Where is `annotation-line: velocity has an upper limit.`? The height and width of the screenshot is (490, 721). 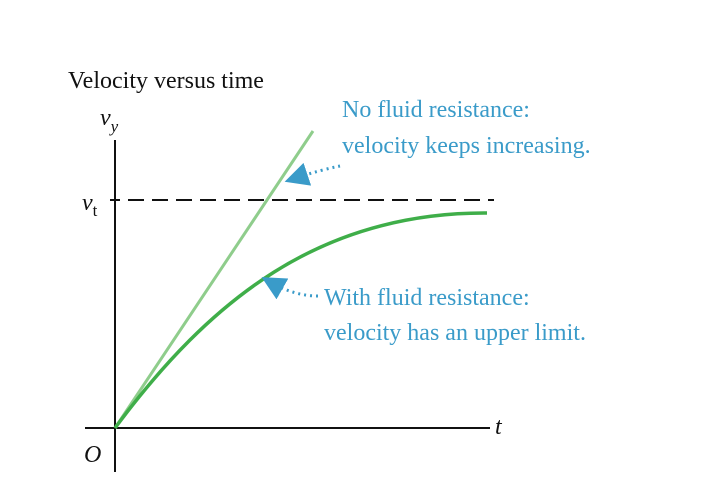
annotation-line: velocity has an upper limit. is located at coordinates (455, 333).